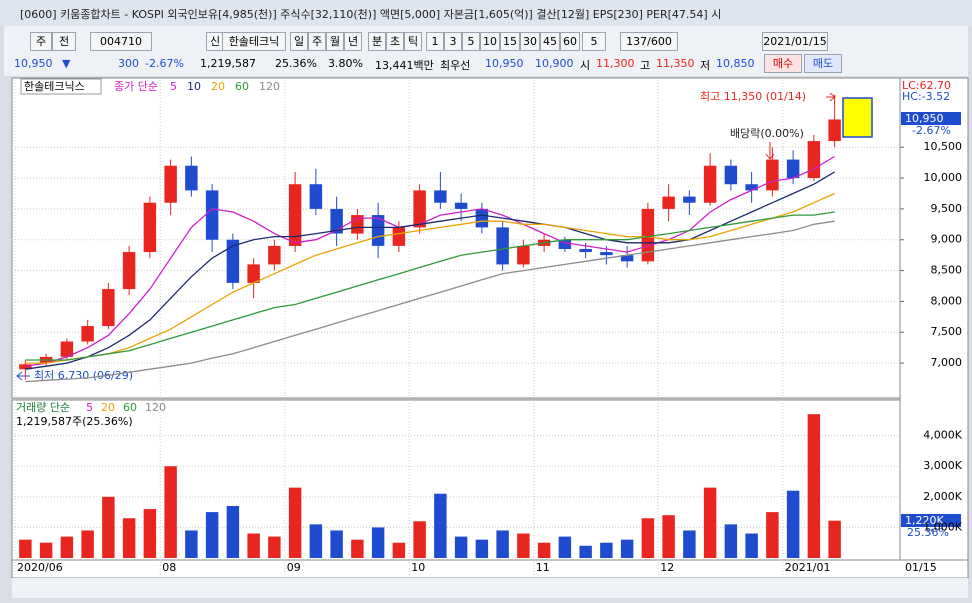 This screenshot has height=603, width=972. Describe the element at coordinates (550, 41) in the screenshot. I see `toolbar-item: 45` at that location.